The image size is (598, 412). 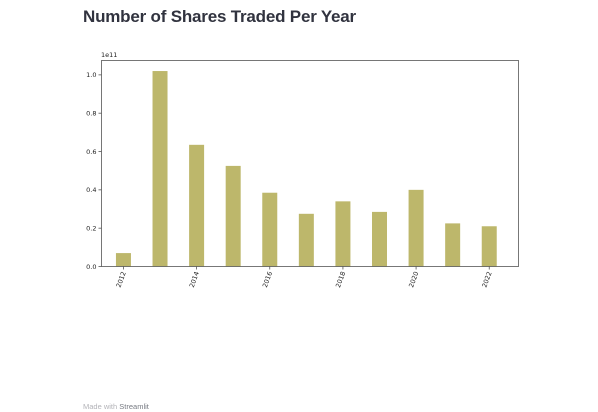 What do you see at coordinates (91, 228) in the screenshot?
I see `y-tick-label: 0.2` at bounding box center [91, 228].